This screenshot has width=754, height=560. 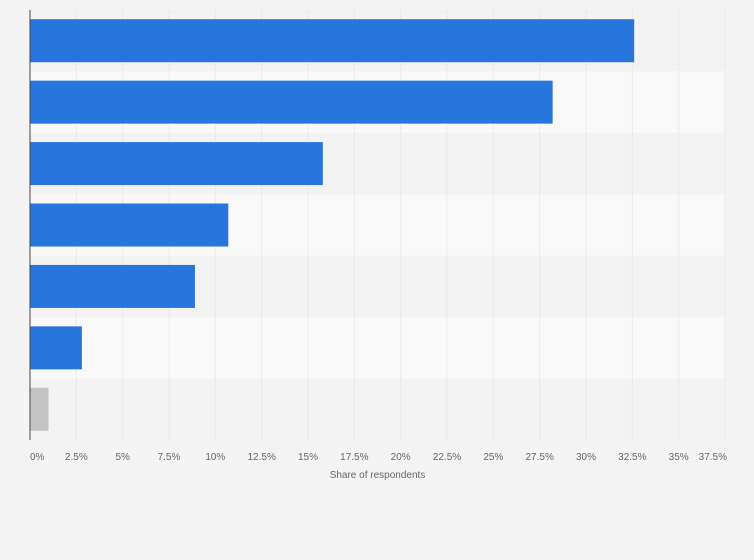 I want to click on x-tick-label: 37.5%, so click(x=713, y=457).